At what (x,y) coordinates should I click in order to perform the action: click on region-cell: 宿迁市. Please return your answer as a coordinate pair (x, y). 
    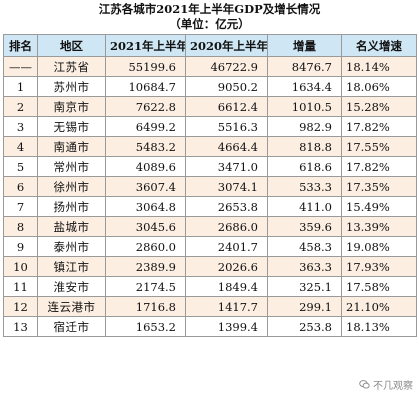
    Looking at the image, I should click on (71, 326).